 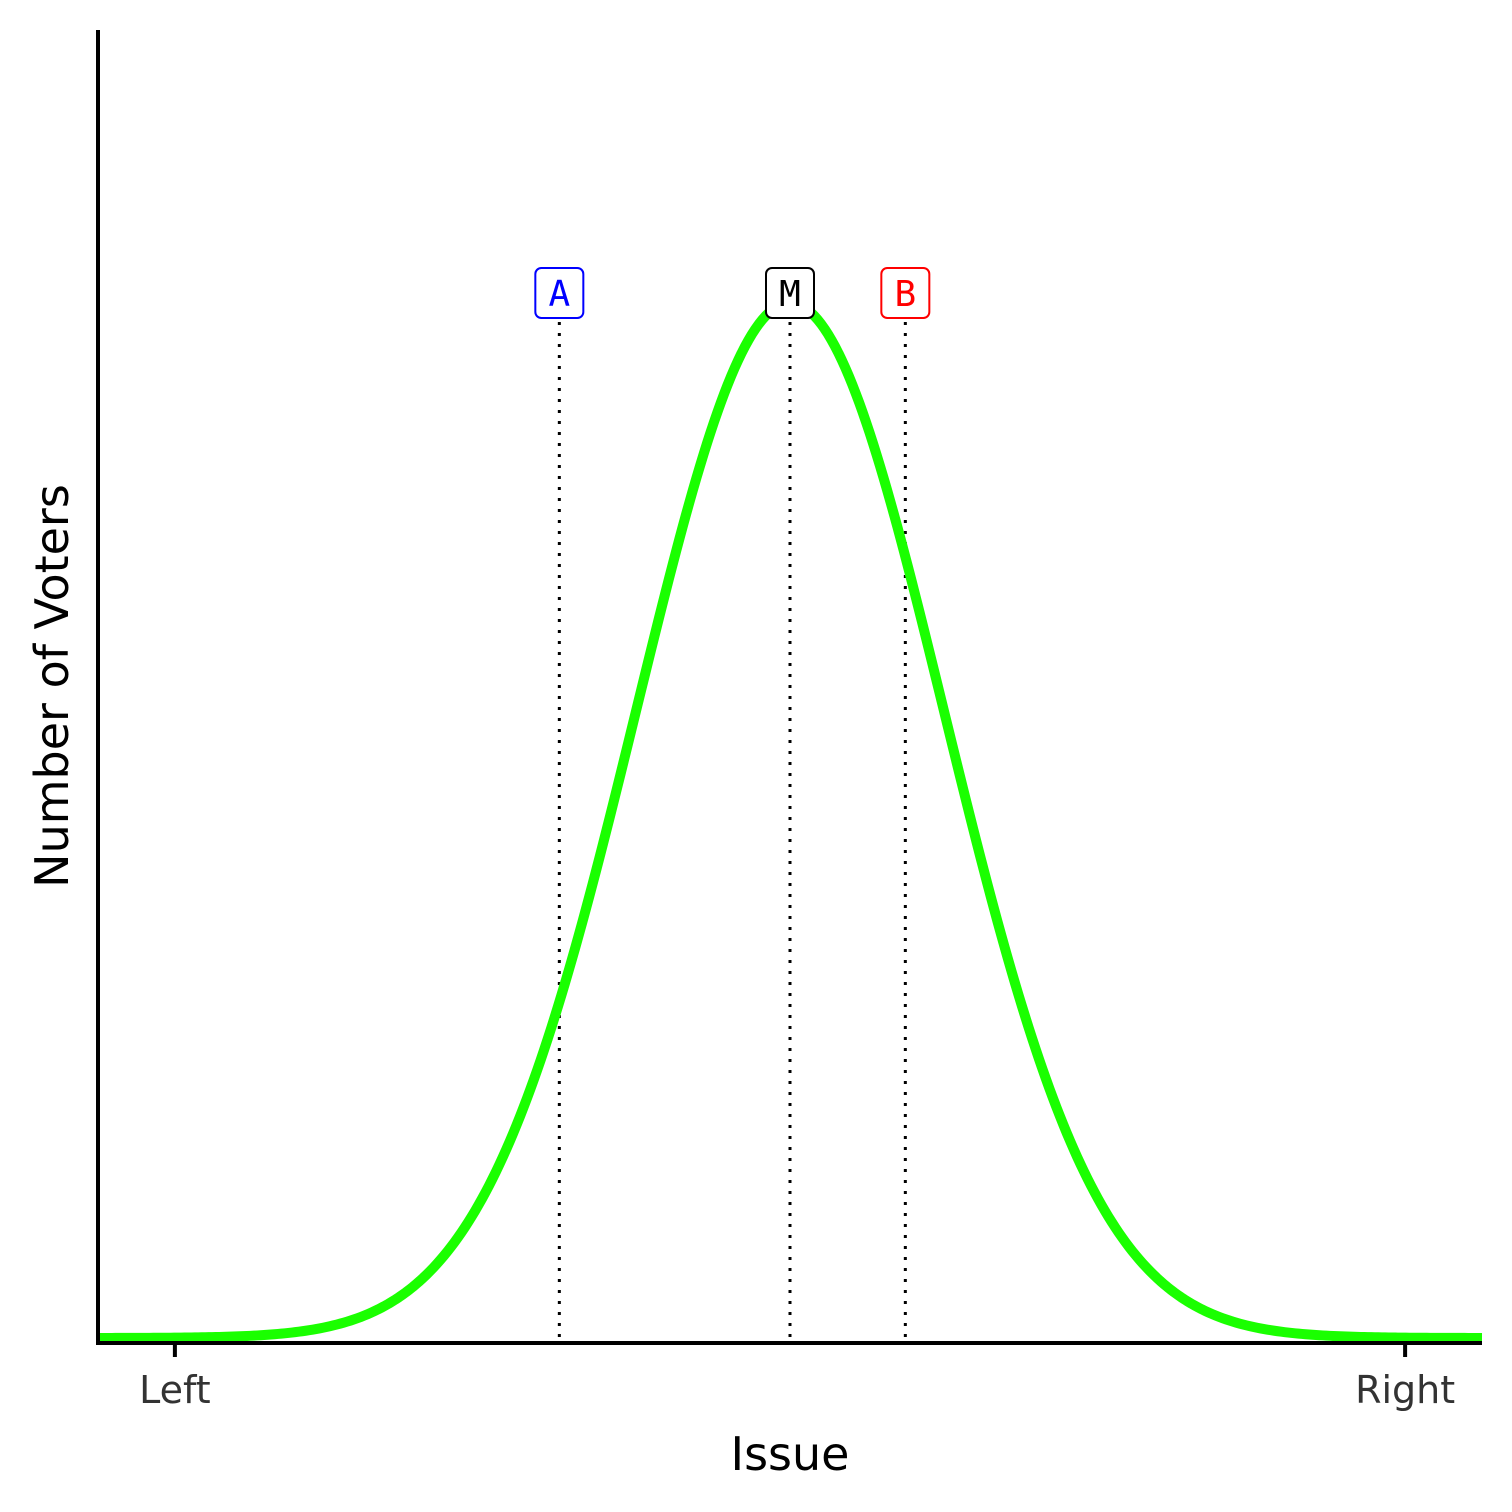 I want to click on marker-label-text: B, so click(x=905, y=294).